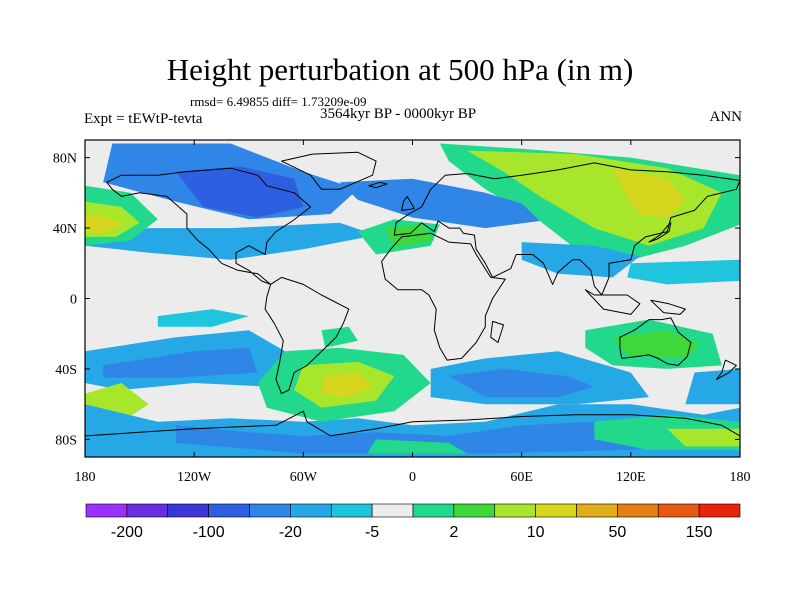 This screenshot has width=800, height=600. Describe the element at coordinates (143, 119) in the screenshot. I see `experiment-label: Expt = tEWtP-tevta` at that location.